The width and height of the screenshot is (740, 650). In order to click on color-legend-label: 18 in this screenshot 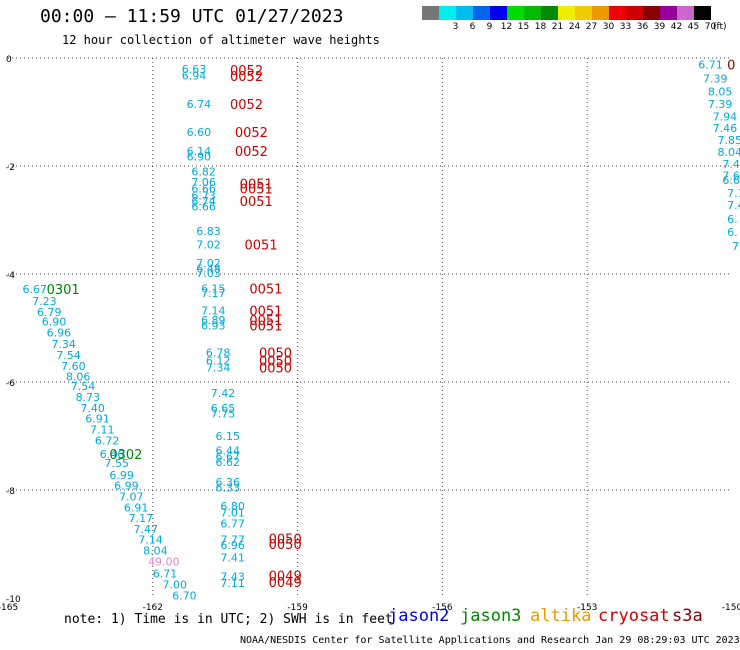, I will do `click(540, 27)`.